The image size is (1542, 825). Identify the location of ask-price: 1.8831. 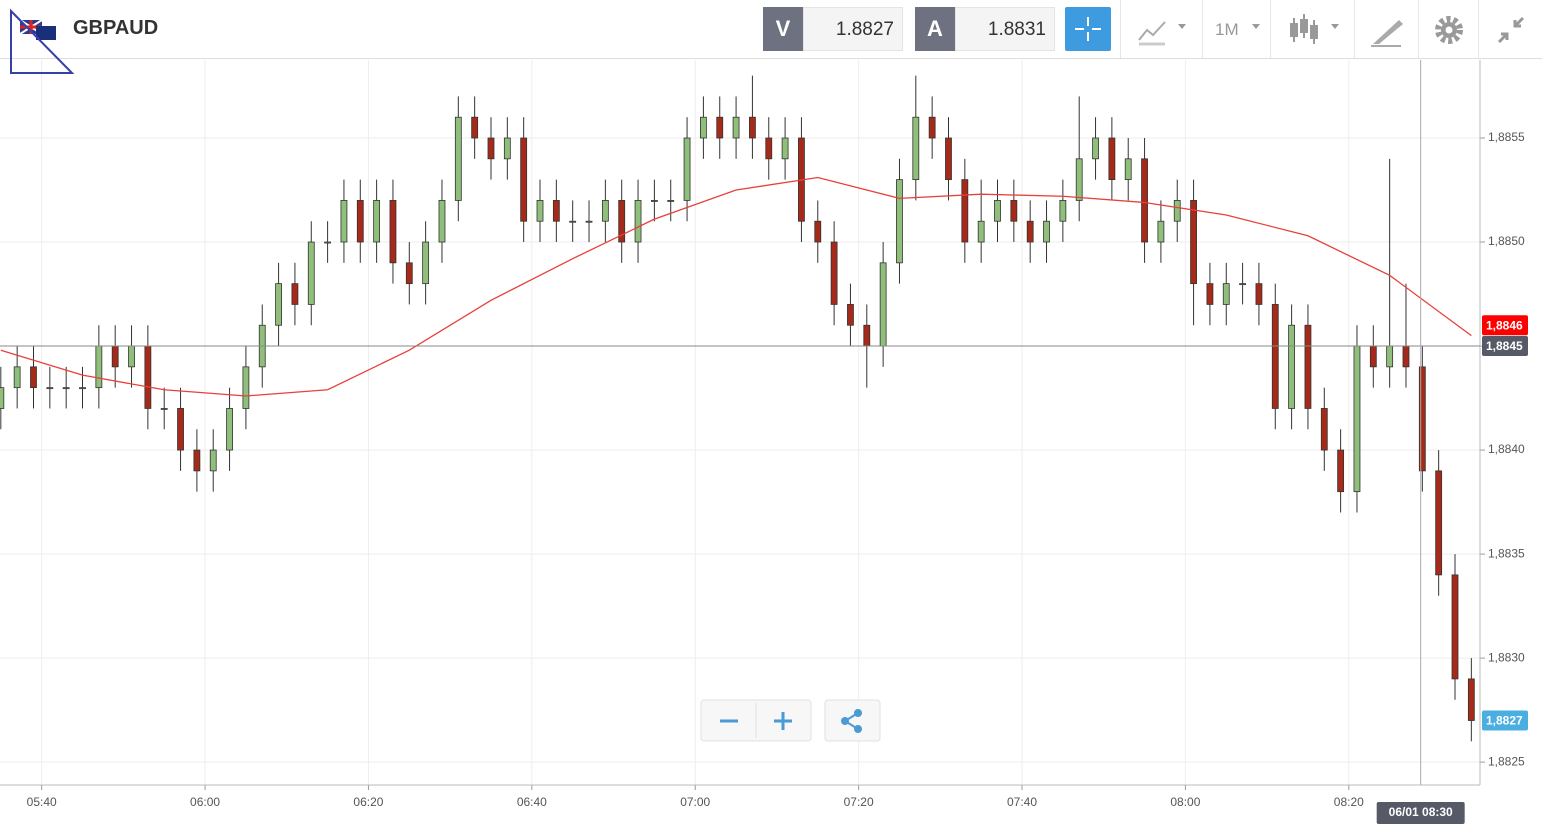
(1005, 29).